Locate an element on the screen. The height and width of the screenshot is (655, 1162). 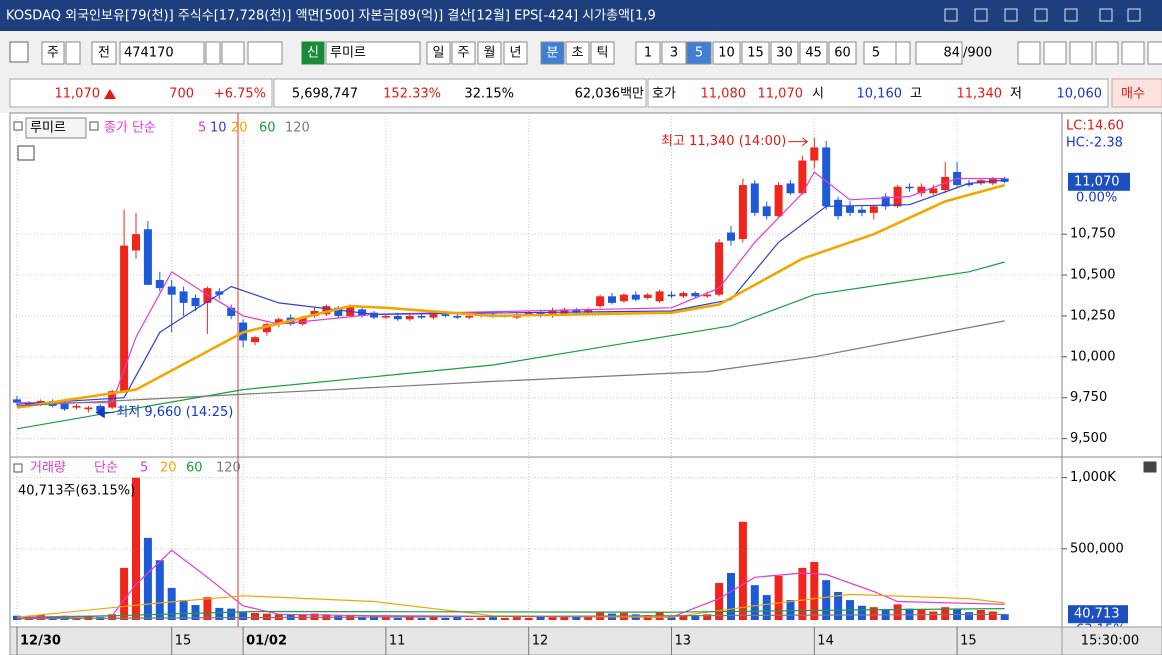
count-input is located at coordinates (939, 53).